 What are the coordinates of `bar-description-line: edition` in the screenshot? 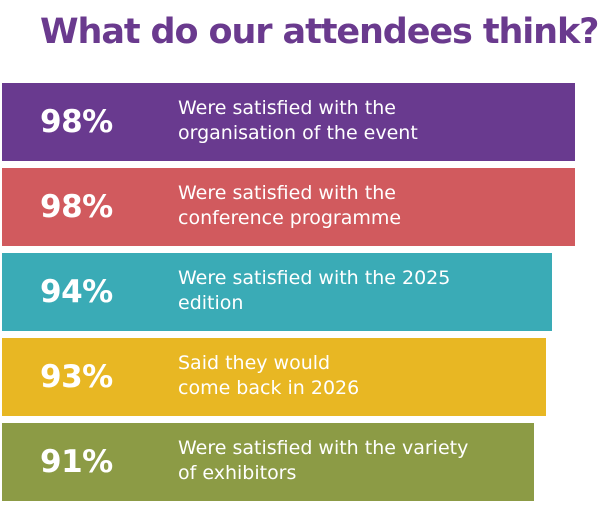 It's located at (211, 303).